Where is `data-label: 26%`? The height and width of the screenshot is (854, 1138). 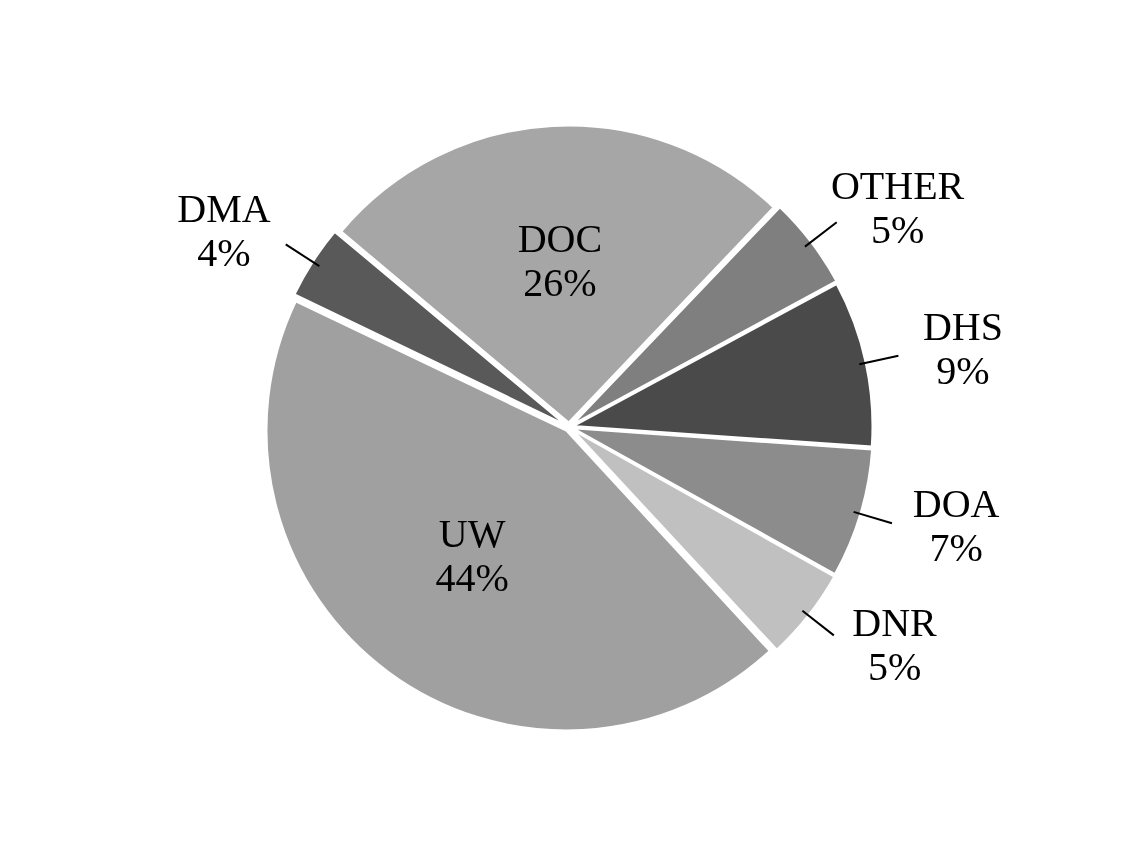 data-label: 26% is located at coordinates (560, 283).